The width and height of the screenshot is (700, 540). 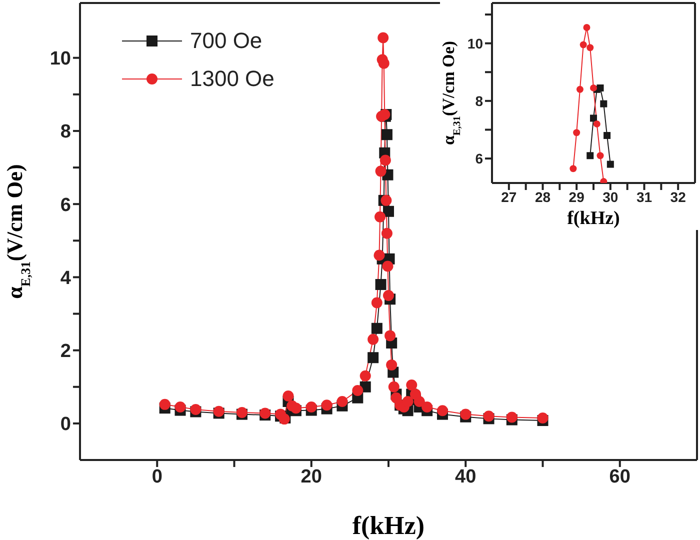 What do you see at coordinates (509, 196) in the screenshot?
I see `x-tick-label: 27` at bounding box center [509, 196].